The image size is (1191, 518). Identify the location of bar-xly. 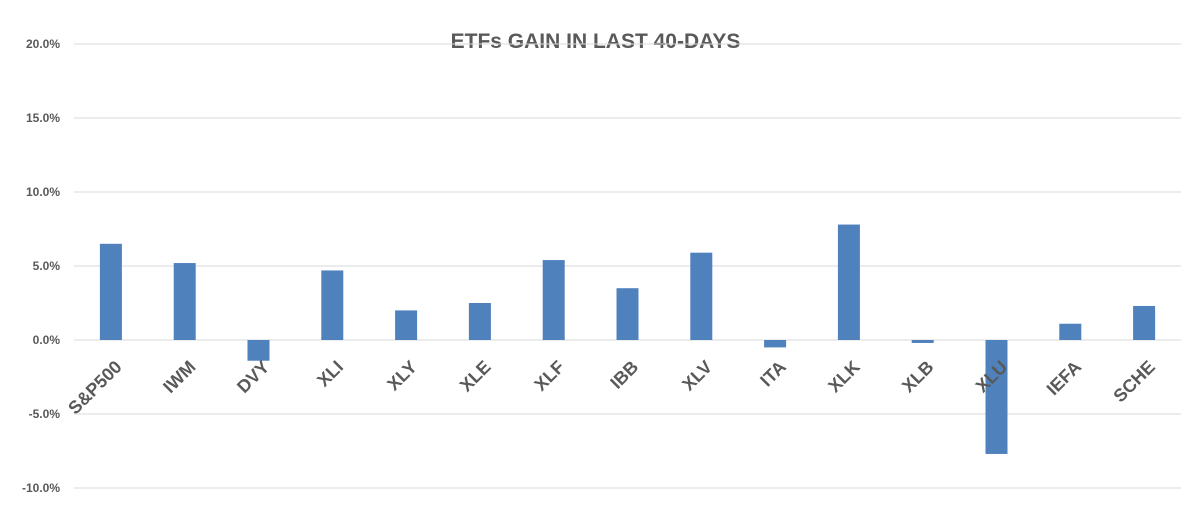
(406, 325).